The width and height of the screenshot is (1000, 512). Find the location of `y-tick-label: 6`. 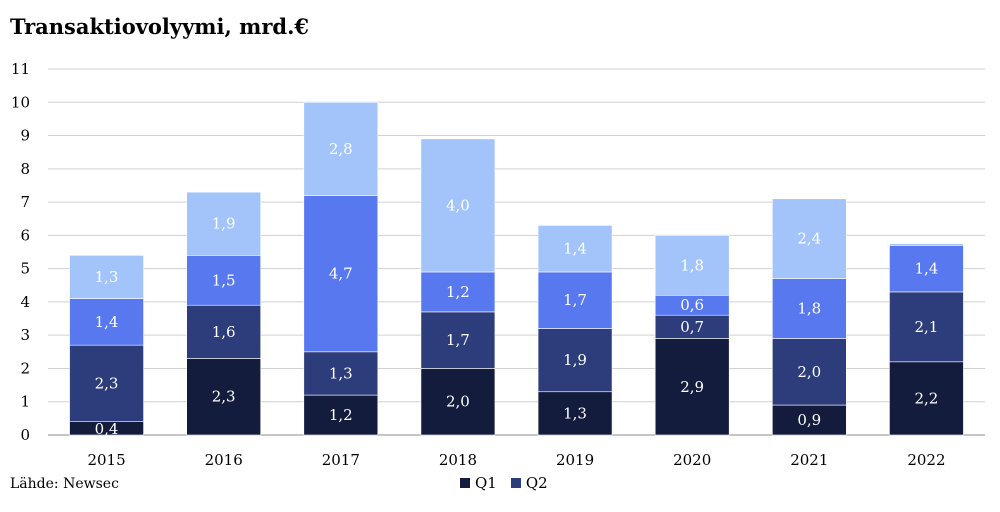

y-tick-label: 6 is located at coordinates (25, 235).